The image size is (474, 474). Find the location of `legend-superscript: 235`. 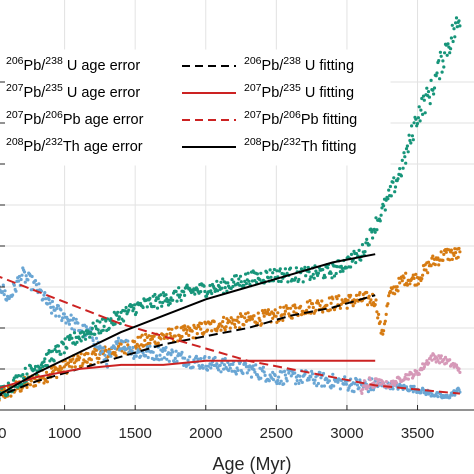

legend-superscript: 235 is located at coordinates (292, 88).